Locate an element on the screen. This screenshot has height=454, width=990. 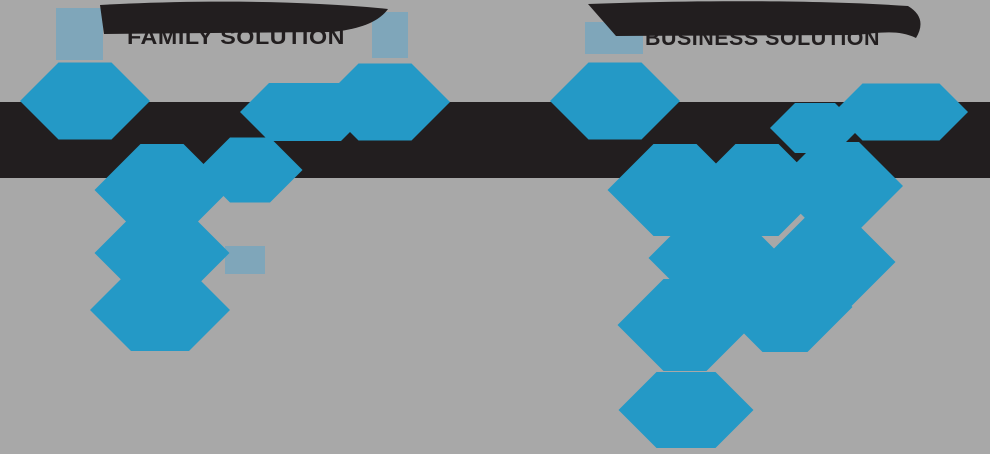
right-swoosh-arrow is located at coordinates (754, 20).